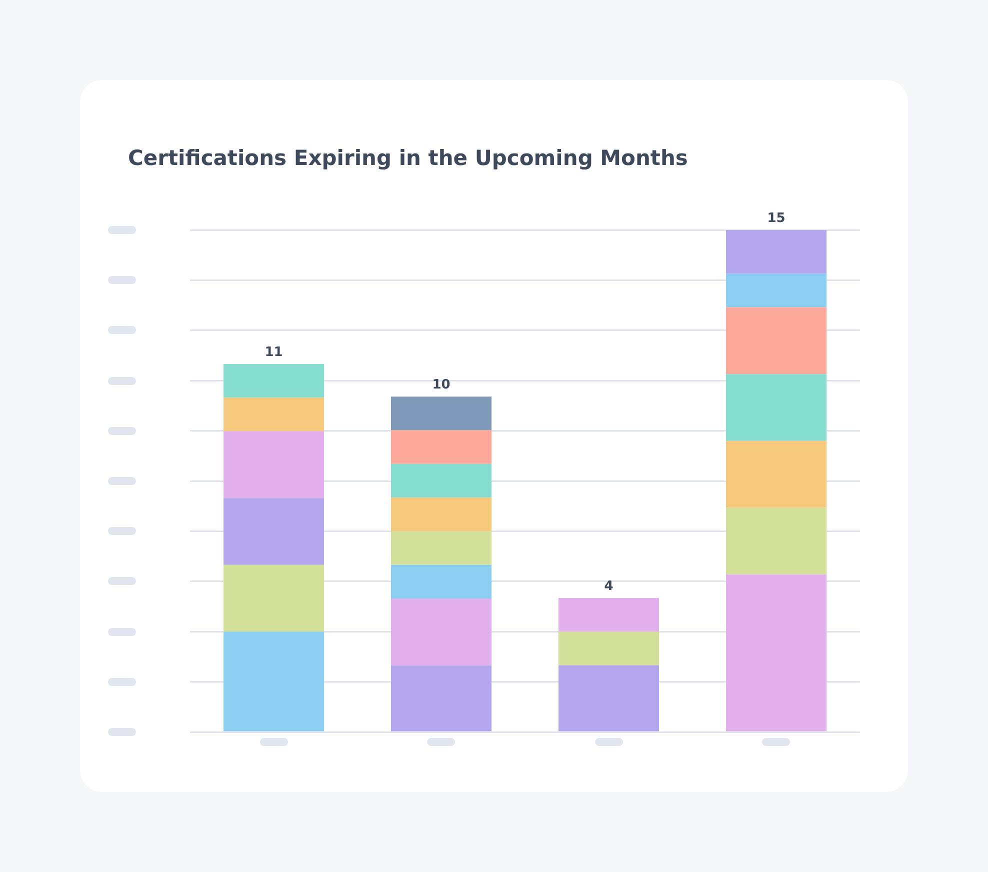 The width and height of the screenshot is (988, 872). What do you see at coordinates (776, 218) in the screenshot?
I see `text: 15` at bounding box center [776, 218].